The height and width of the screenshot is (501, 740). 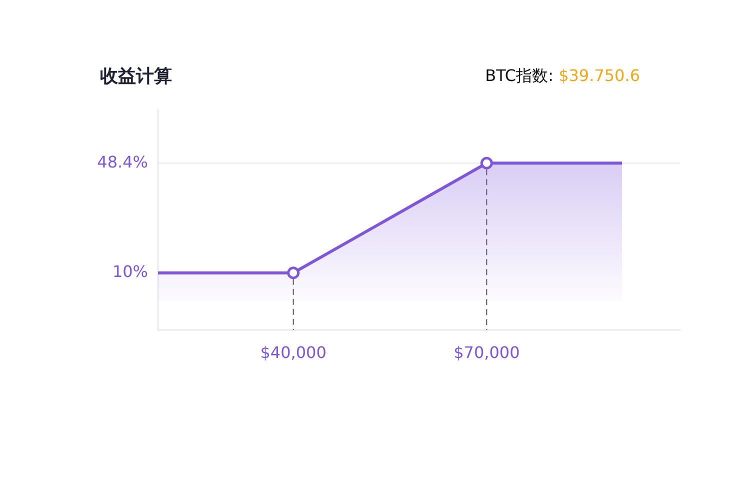 I want to click on x-tick-label: $70,000, so click(x=487, y=352).